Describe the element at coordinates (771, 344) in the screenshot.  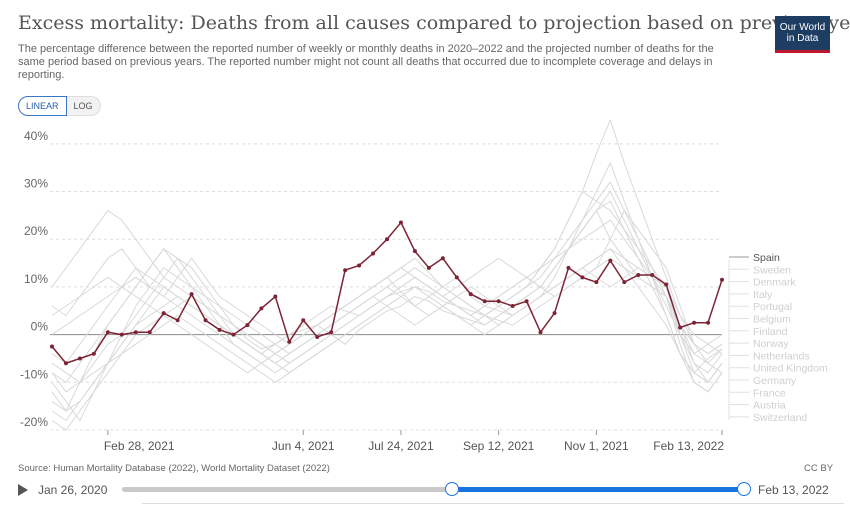
I see `legend-label-norway: Norway` at that location.